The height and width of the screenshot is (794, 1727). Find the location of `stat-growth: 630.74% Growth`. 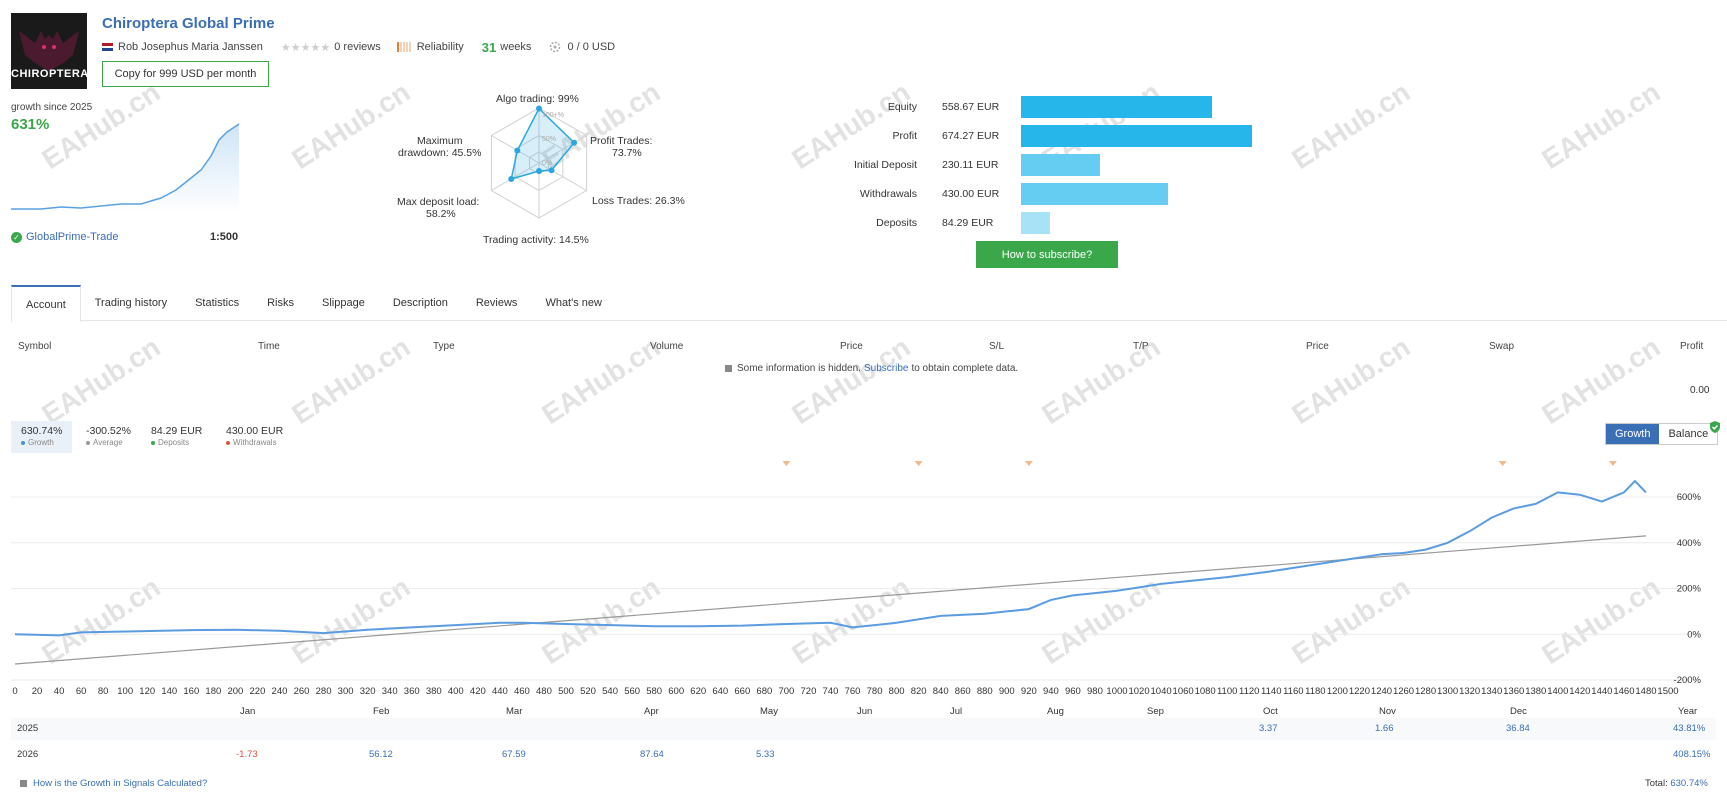

stat-growth: 630.74% Growth is located at coordinates (42, 437).